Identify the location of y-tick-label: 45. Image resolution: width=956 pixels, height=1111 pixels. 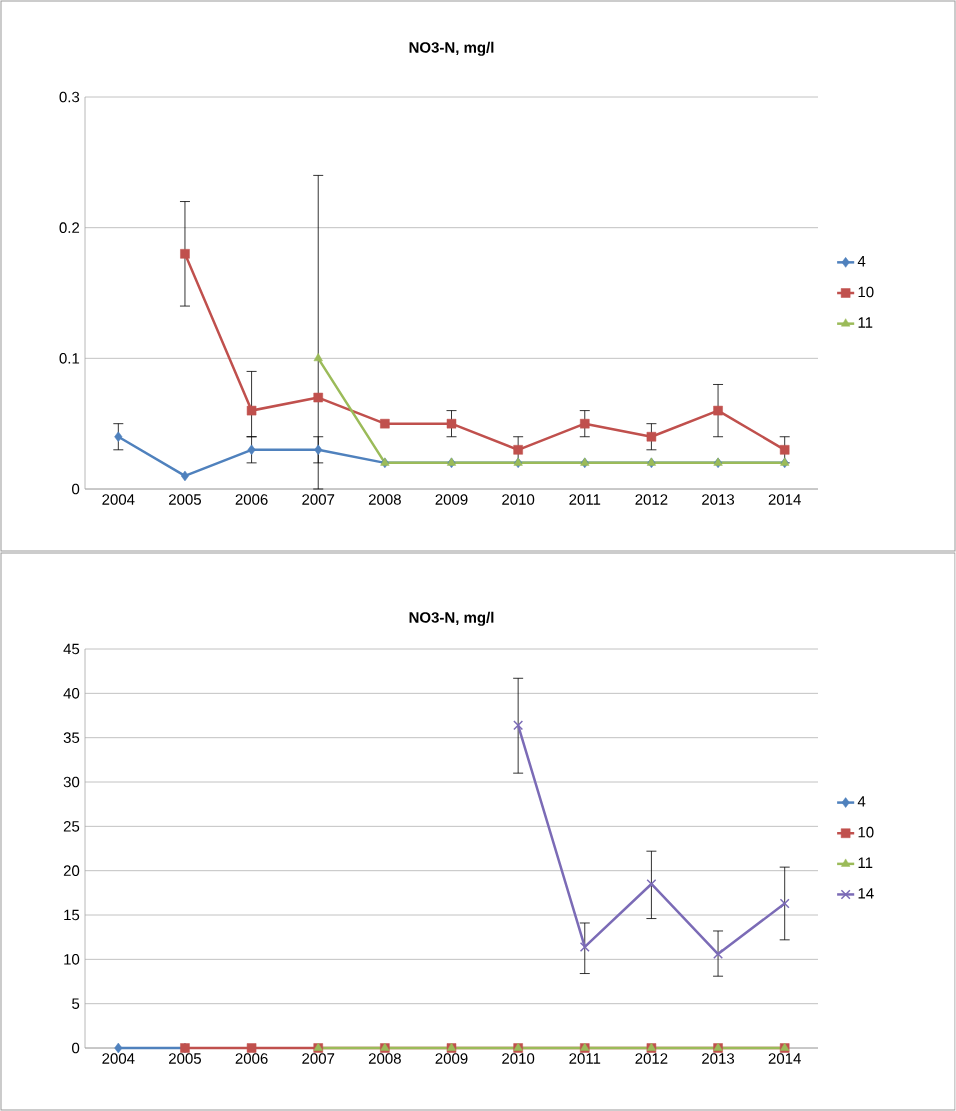
(71, 649).